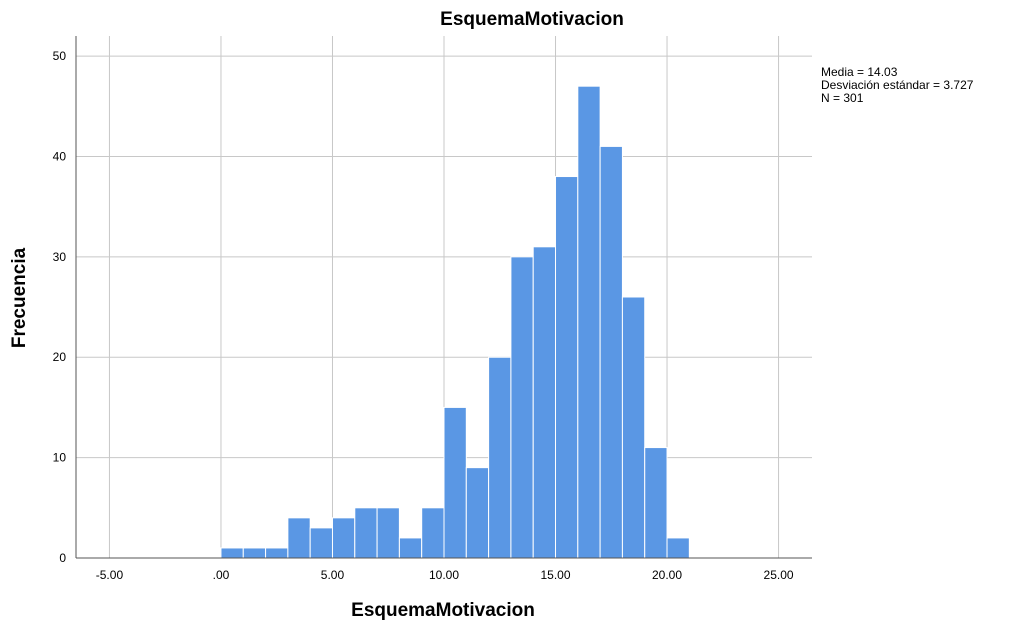 This screenshot has height=625, width=1009. Describe the element at coordinates (60, 156) in the screenshot. I see `y-tick-label: 40` at that location.